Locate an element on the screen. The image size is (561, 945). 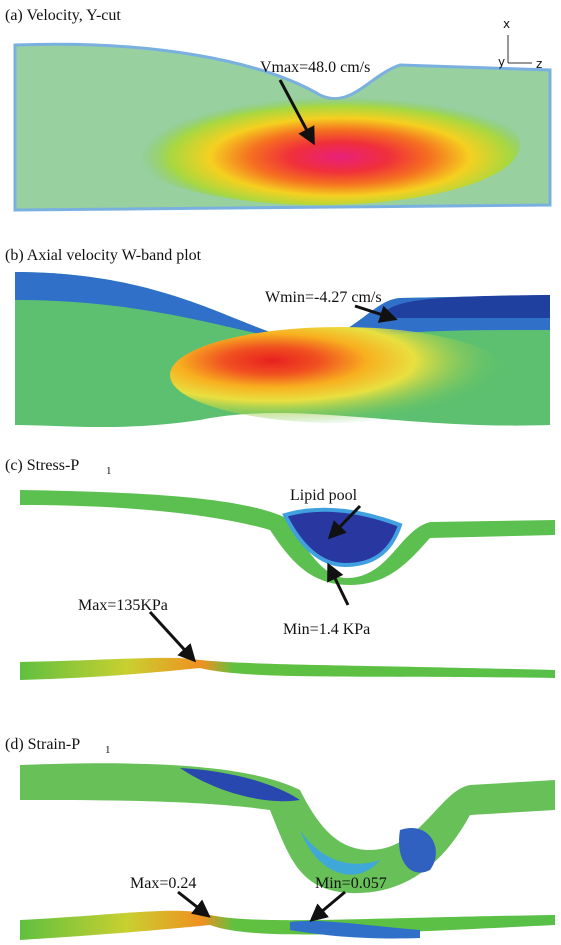
annotation: Lipid pool is located at coordinates (324, 495).